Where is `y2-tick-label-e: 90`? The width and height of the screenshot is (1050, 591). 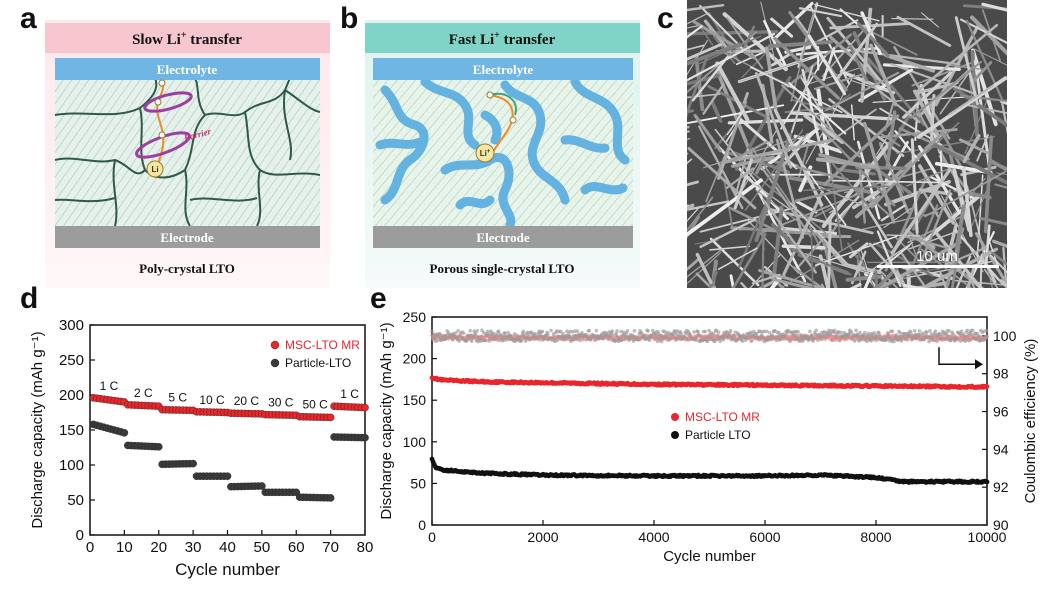
y2-tick-label-e: 90 is located at coordinates (1001, 525).